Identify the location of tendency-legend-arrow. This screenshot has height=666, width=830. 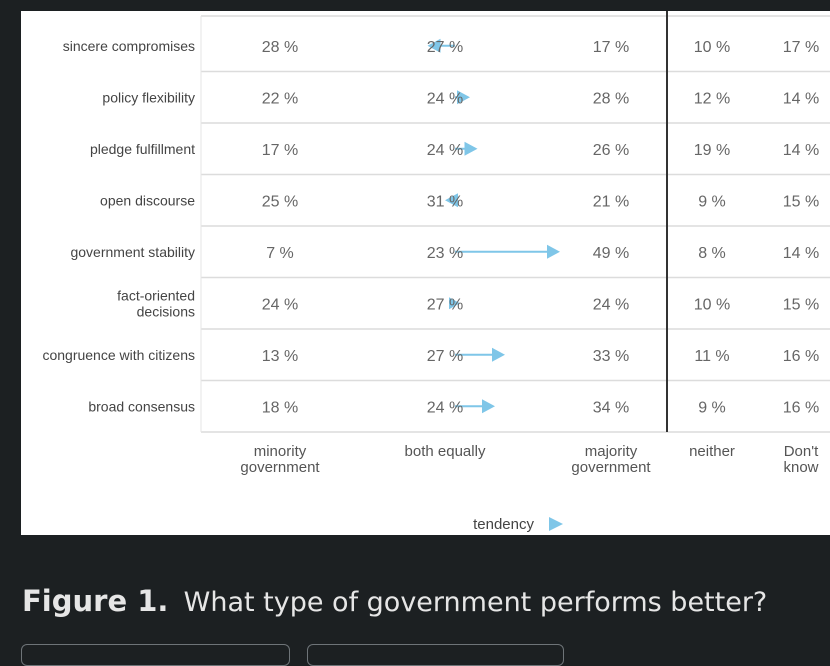
(556, 524).